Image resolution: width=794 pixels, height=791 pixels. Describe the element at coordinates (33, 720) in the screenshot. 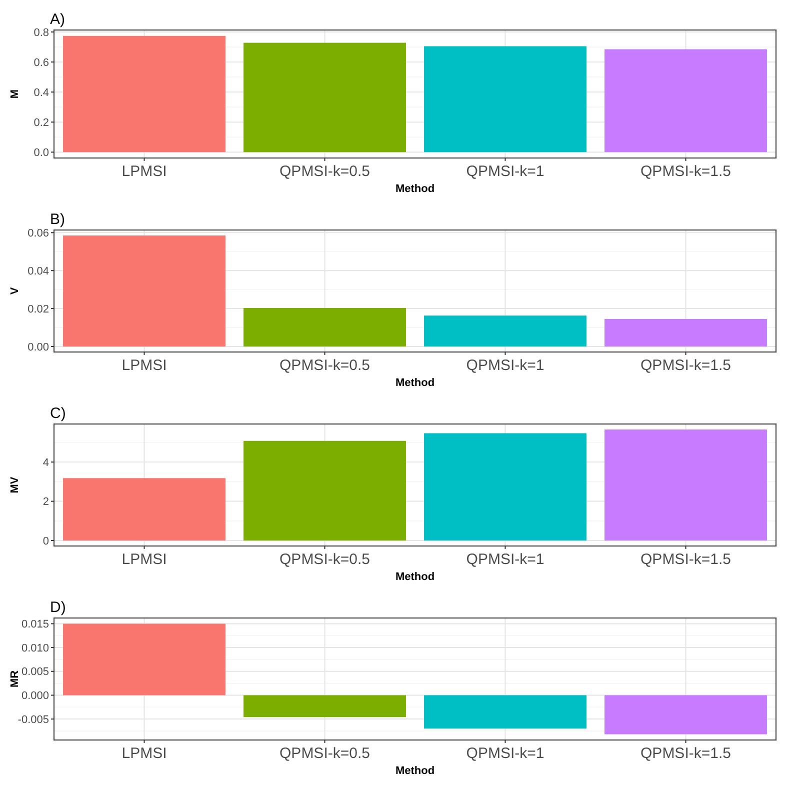

I see `y-tick-label: -0.005` at that location.